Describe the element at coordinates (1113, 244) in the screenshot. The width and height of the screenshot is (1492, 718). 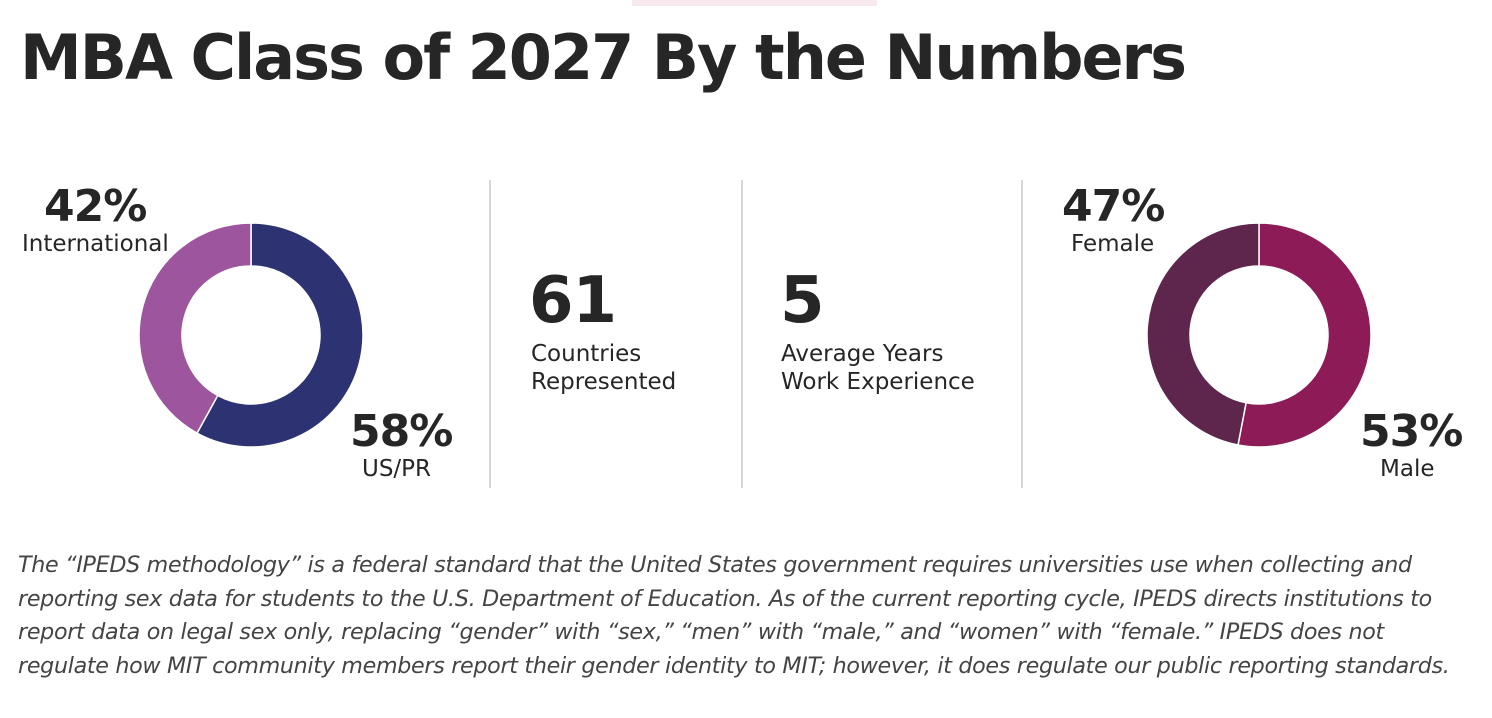
I see `female-category-label: Female` at that location.